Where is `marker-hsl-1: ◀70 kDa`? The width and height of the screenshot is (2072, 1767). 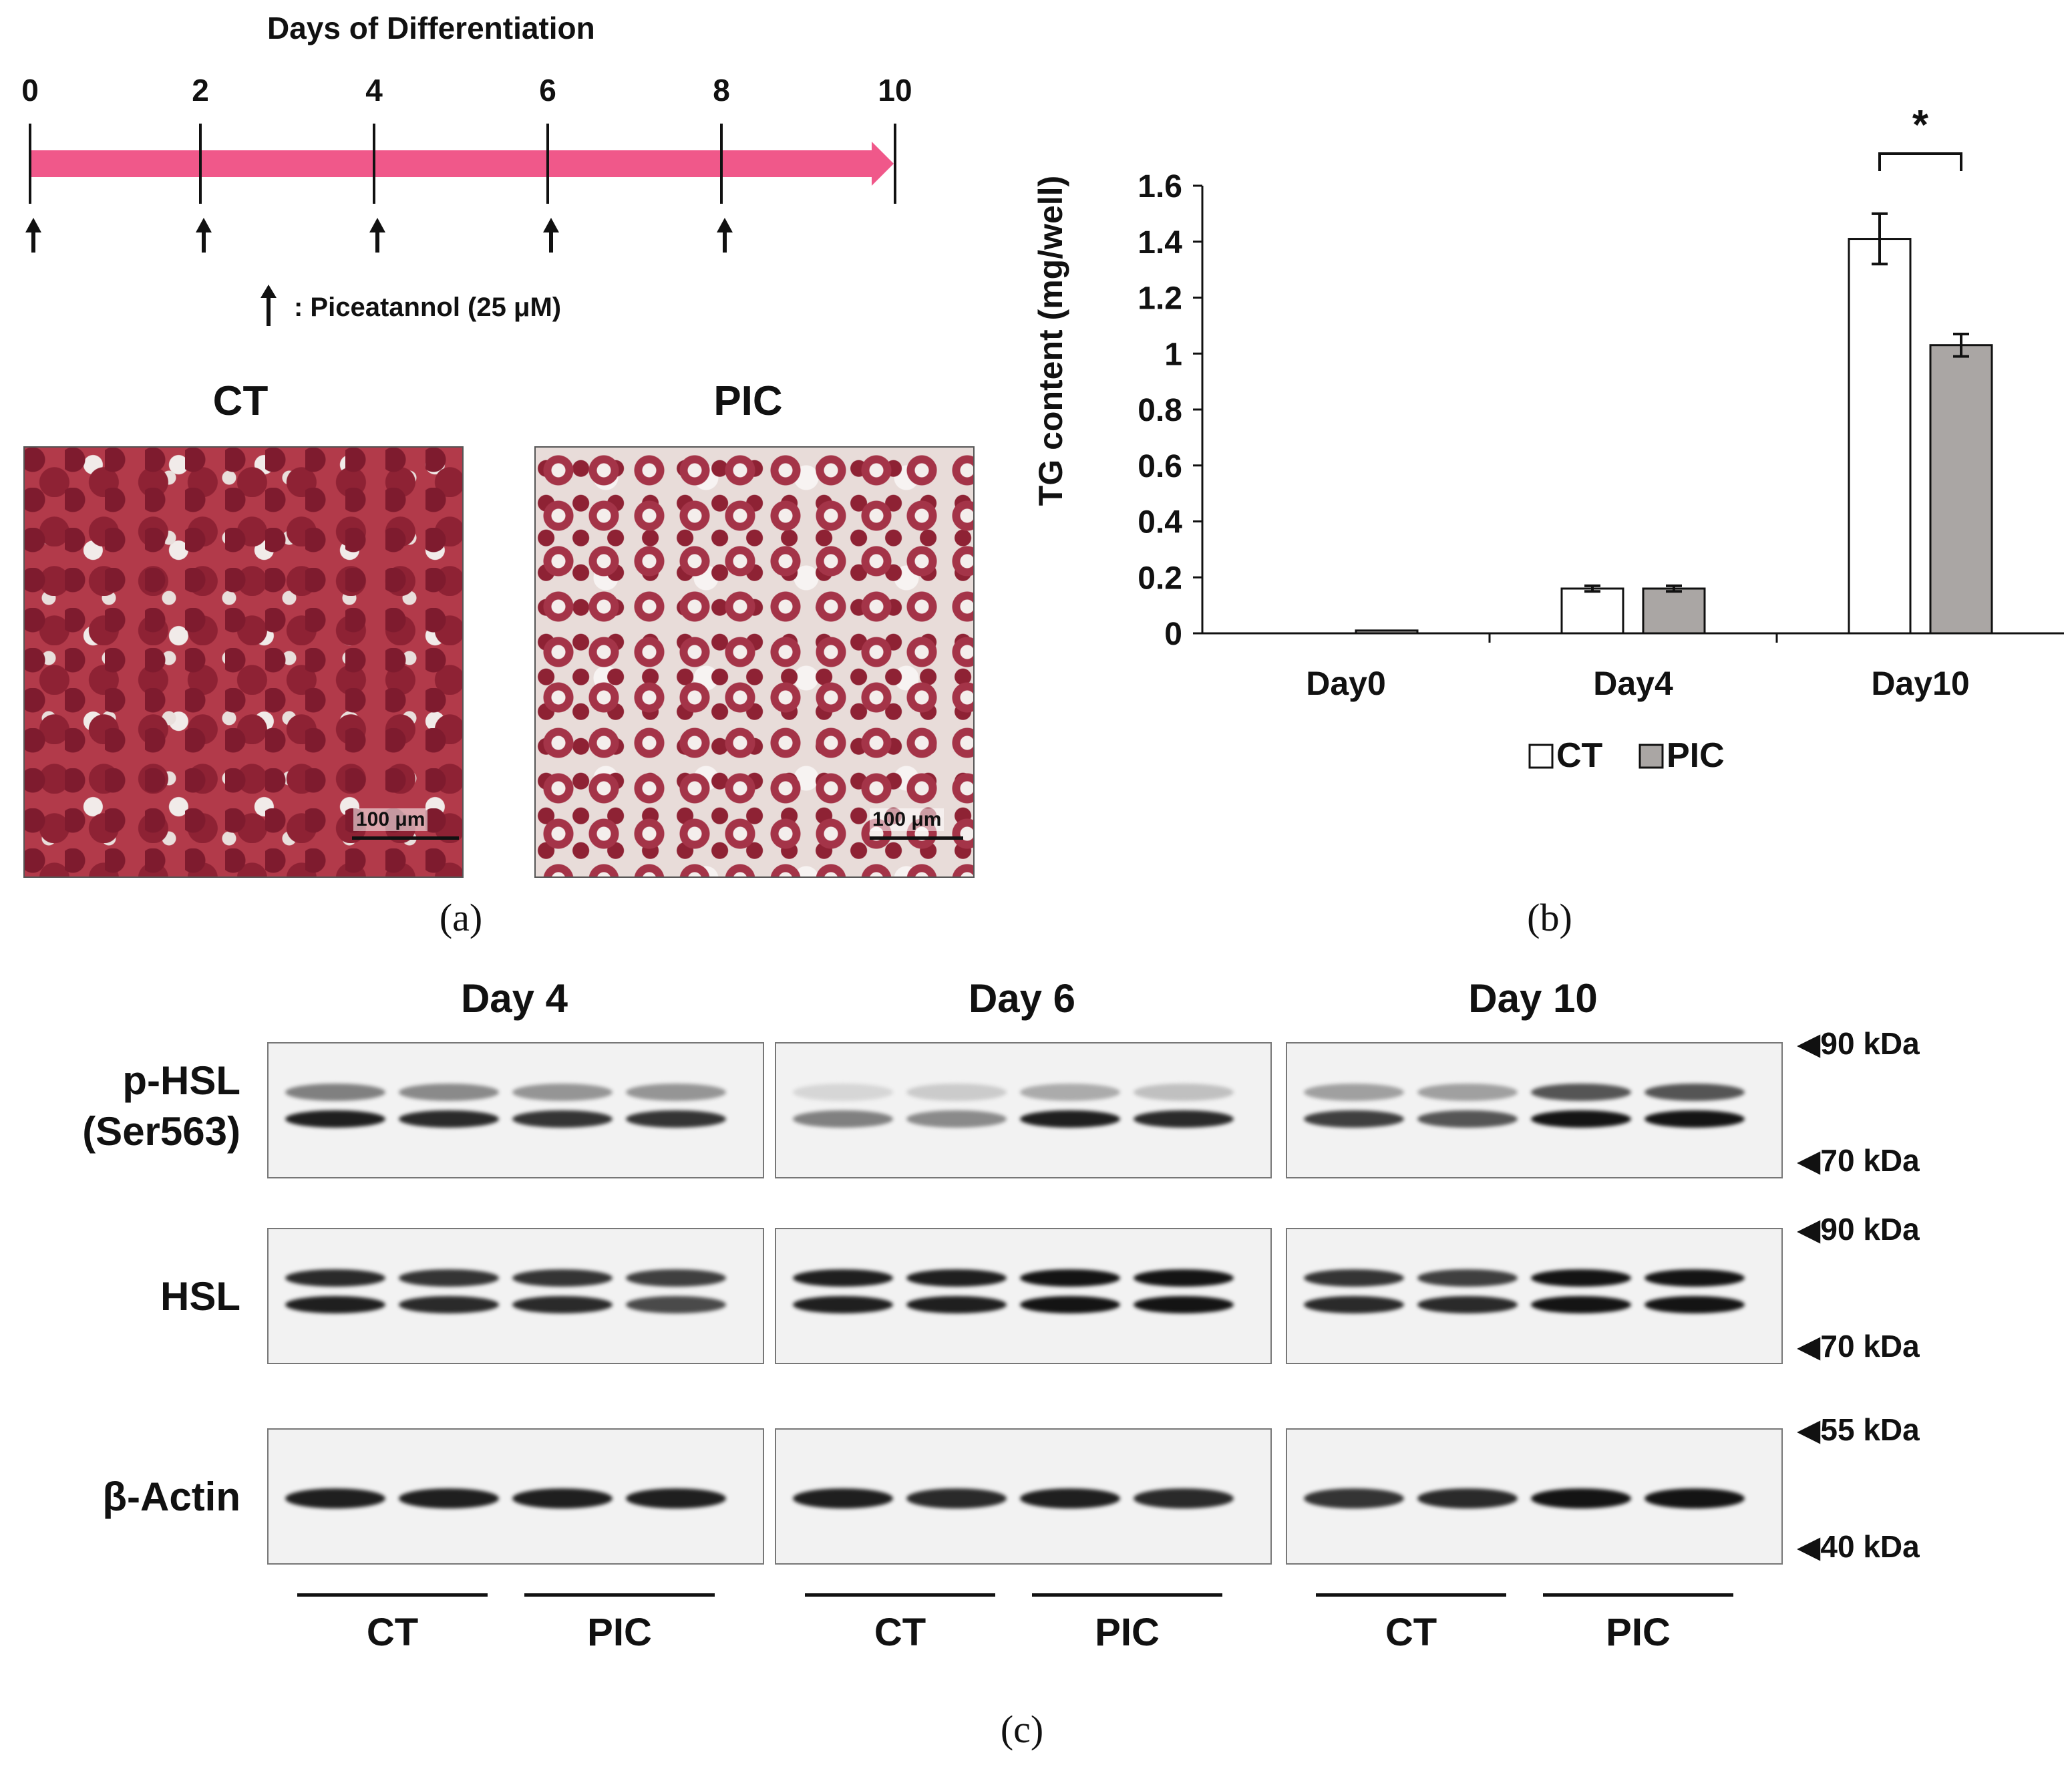
marker-hsl-1: ◀70 kDa is located at coordinates (1858, 1346).